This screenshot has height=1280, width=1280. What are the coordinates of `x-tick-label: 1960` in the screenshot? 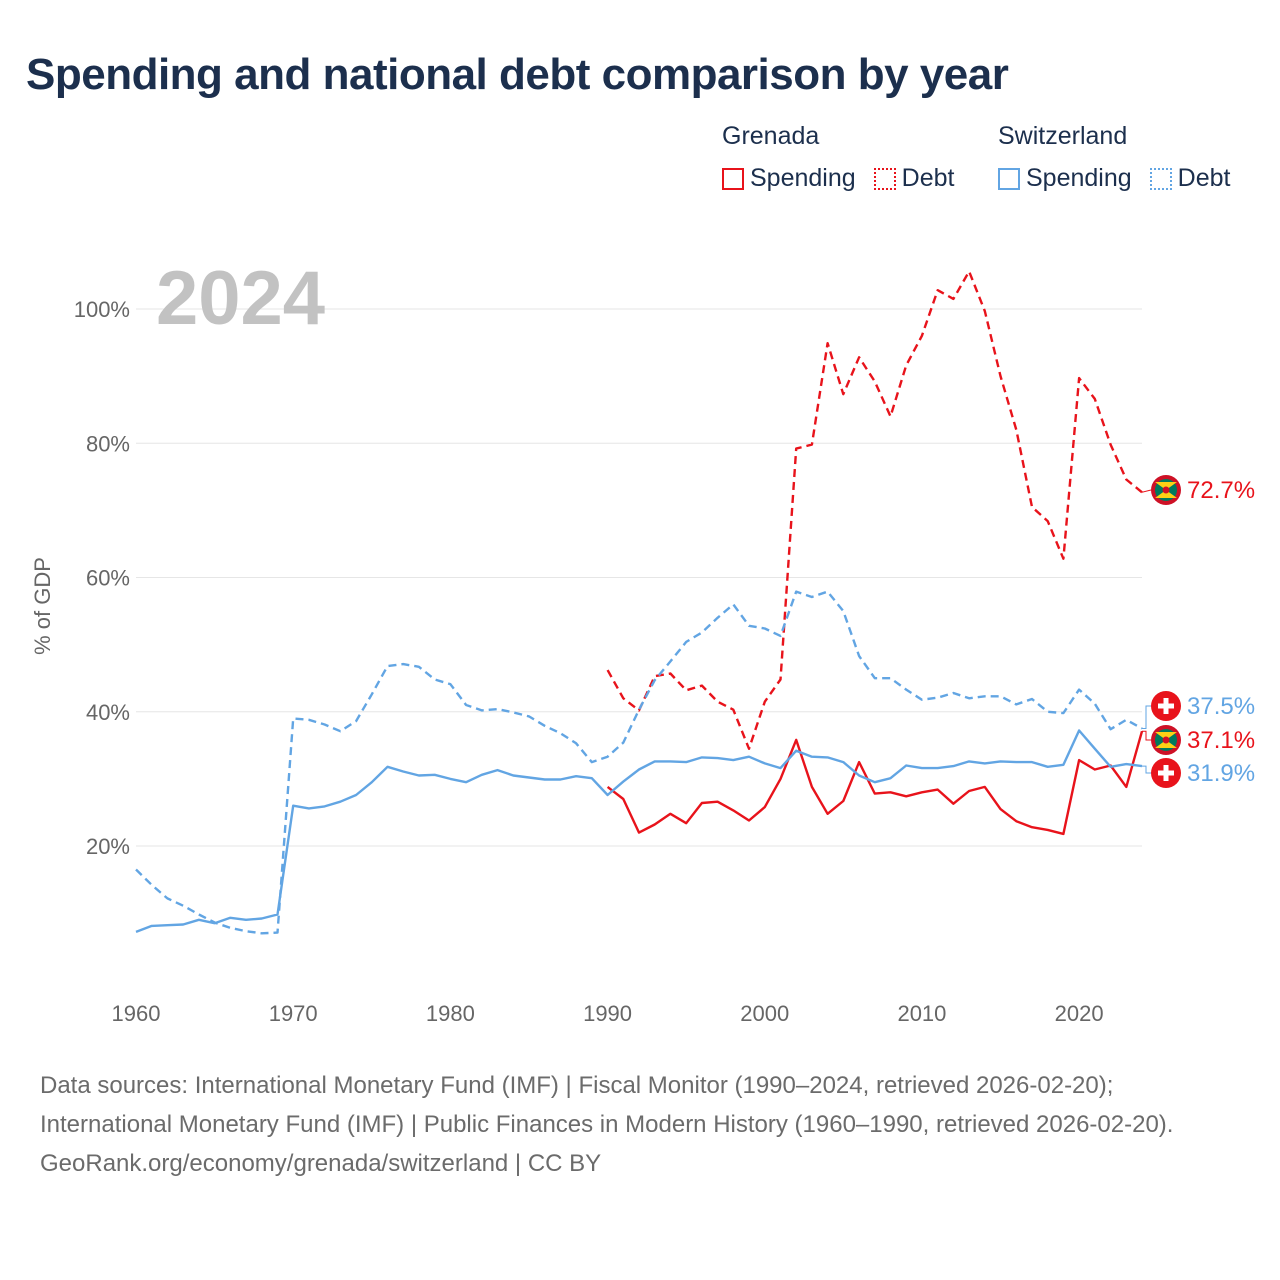 It's located at (136, 1013).